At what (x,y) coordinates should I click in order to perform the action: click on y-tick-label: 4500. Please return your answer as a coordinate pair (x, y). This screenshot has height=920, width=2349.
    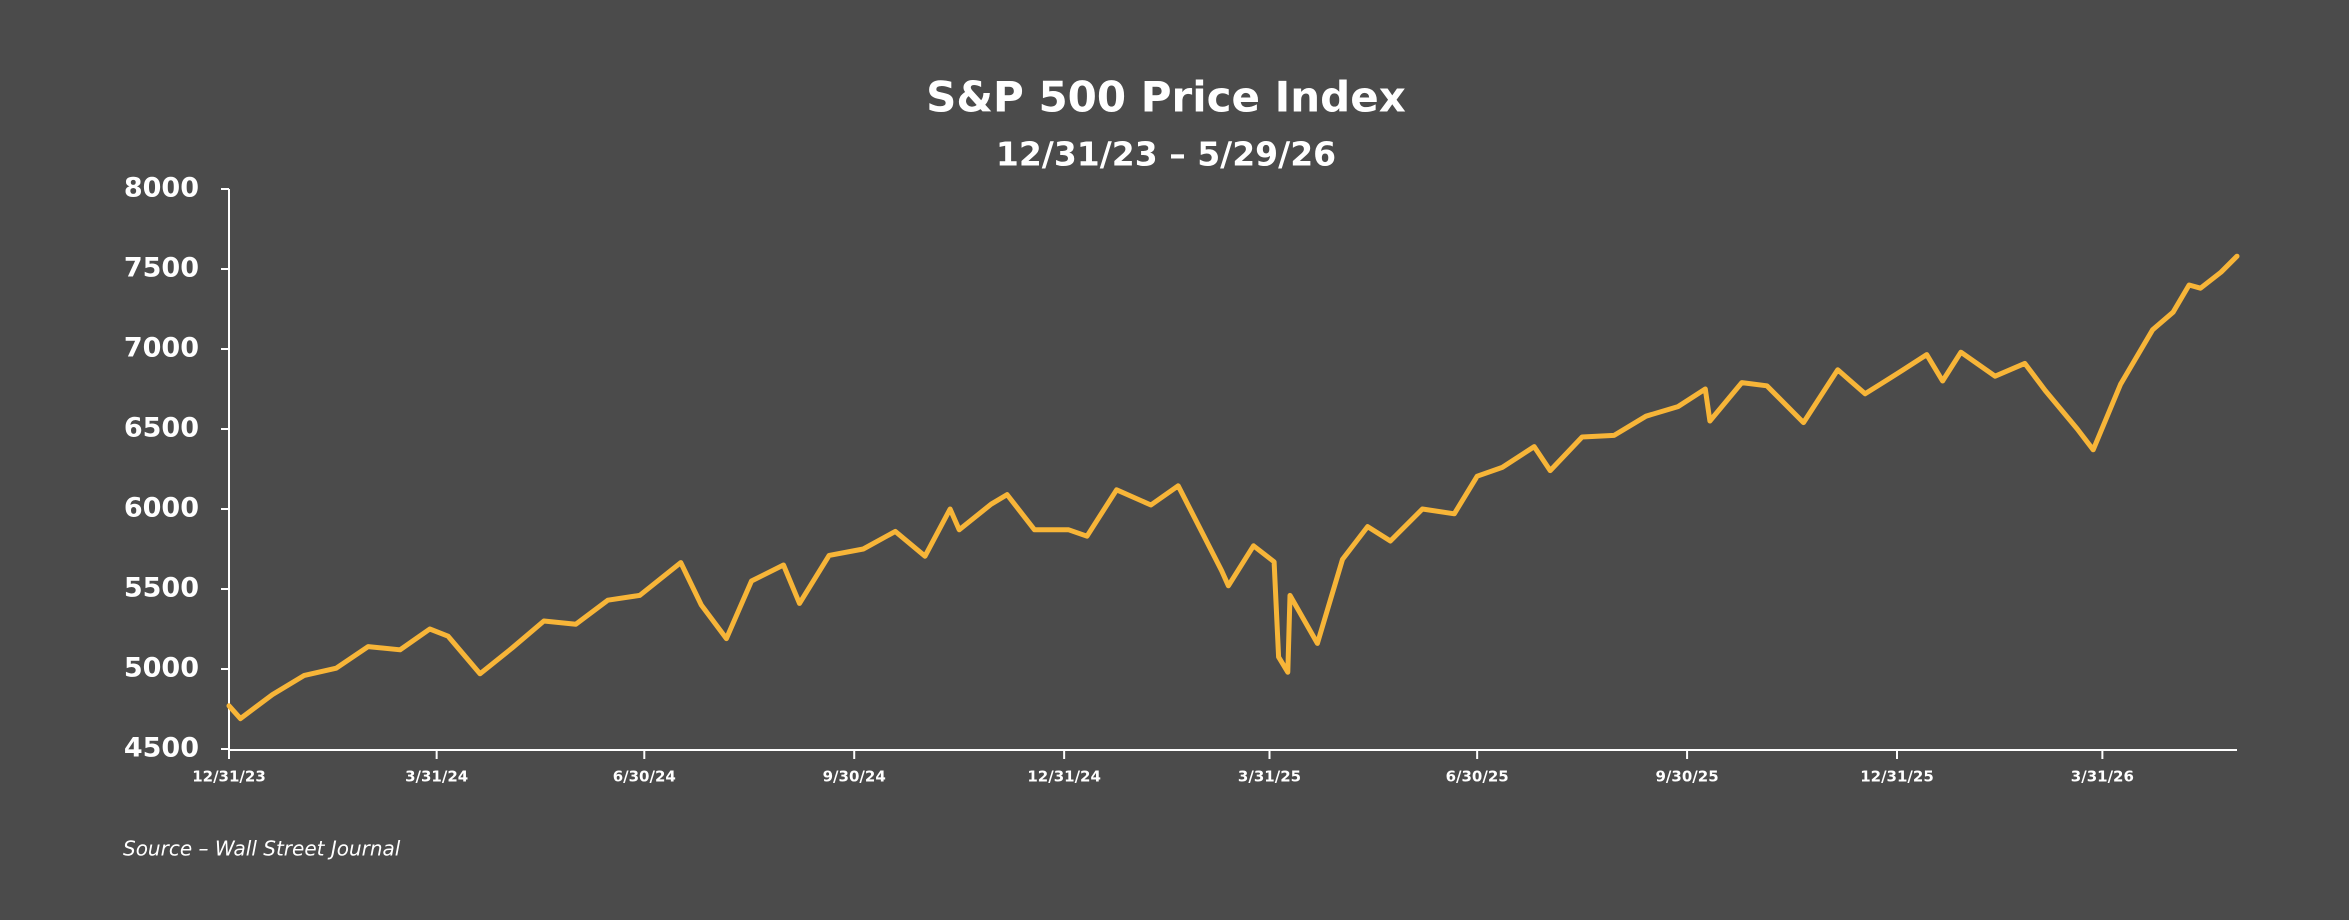
    Looking at the image, I should click on (161, 748).